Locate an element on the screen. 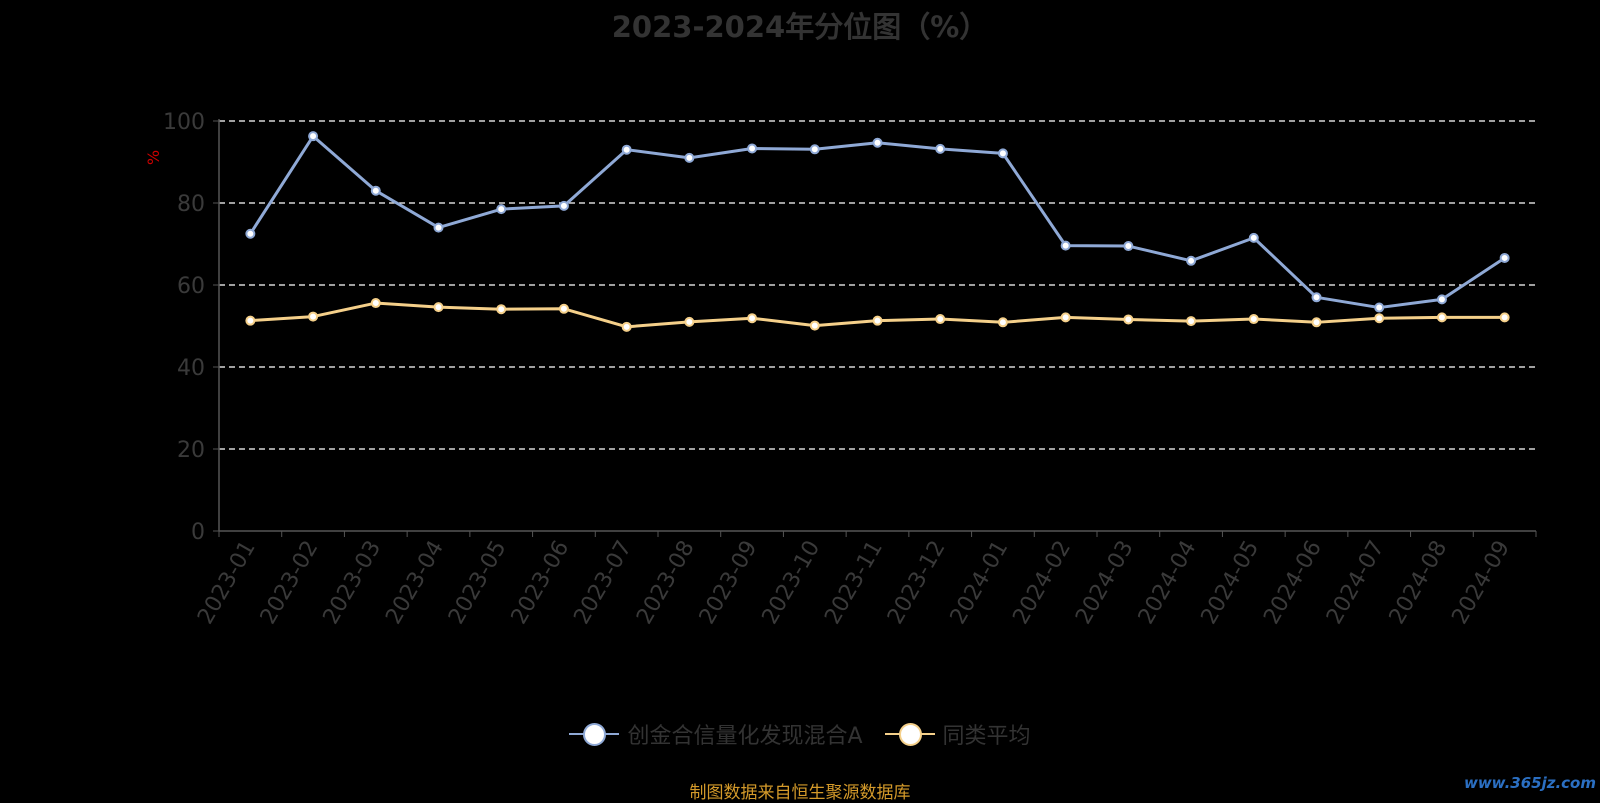  y-tick-labels: 0 20 40 60 80 100 is located at coordinates (184, 327).